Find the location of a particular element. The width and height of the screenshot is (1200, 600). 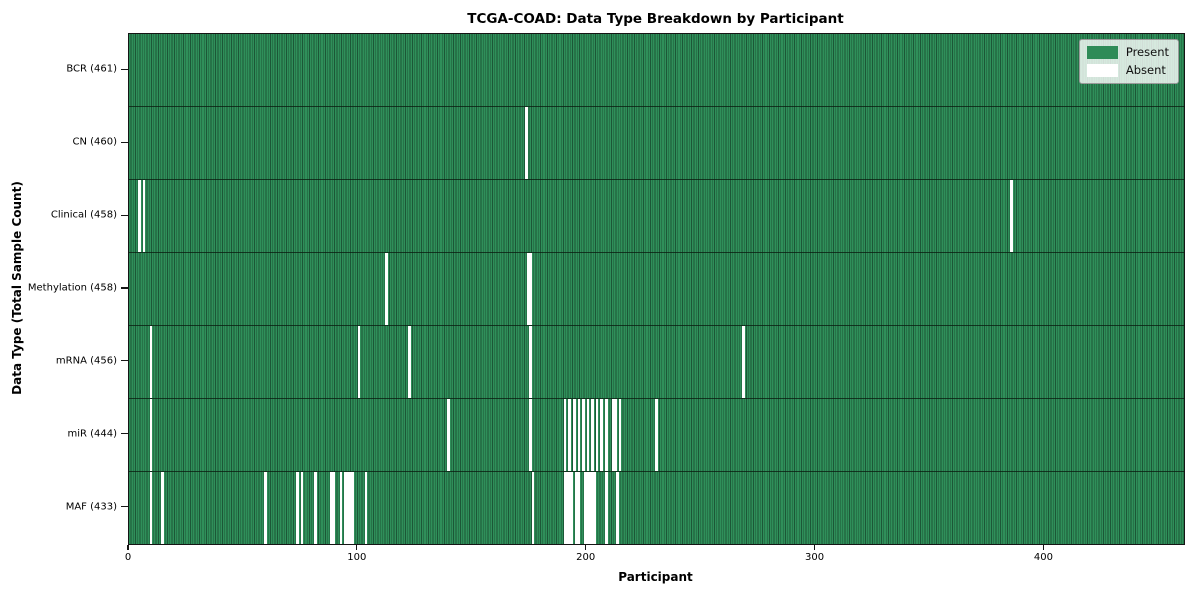

heatmap-row-clinical is located at coordinates (656, 216).